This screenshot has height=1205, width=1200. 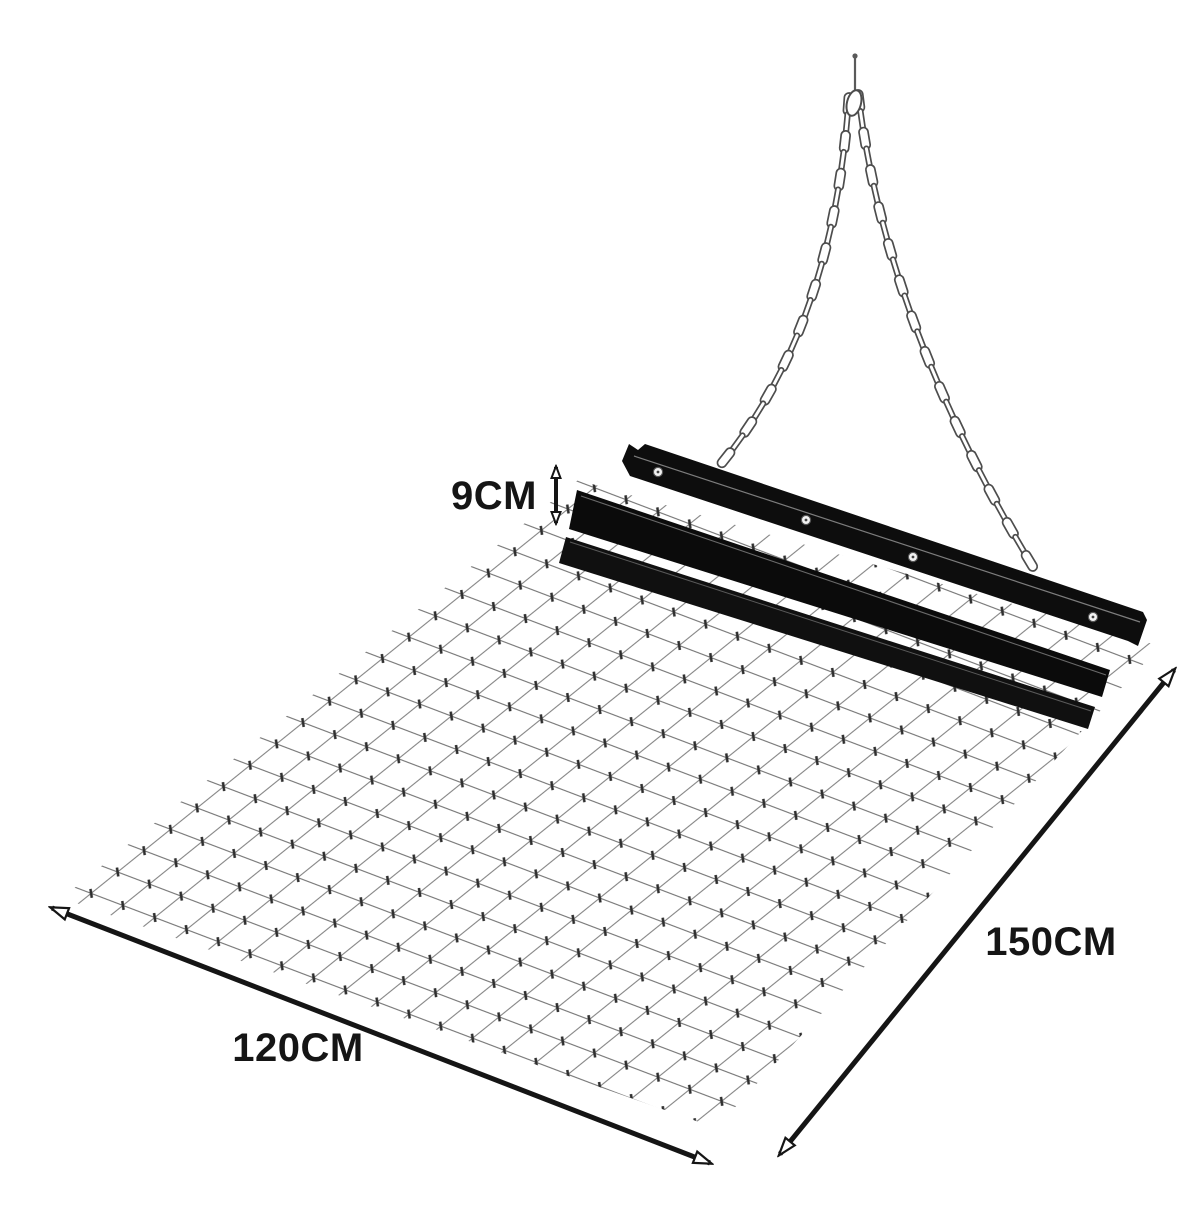 I want to click on hanging-pin, so click(x=854, y=85).